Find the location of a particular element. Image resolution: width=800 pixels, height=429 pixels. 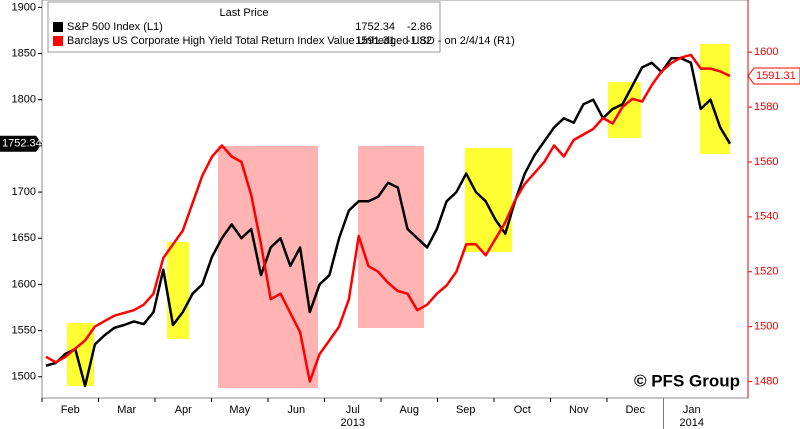

y2-tick-label: 1540 is located at coordinates (766, 217).